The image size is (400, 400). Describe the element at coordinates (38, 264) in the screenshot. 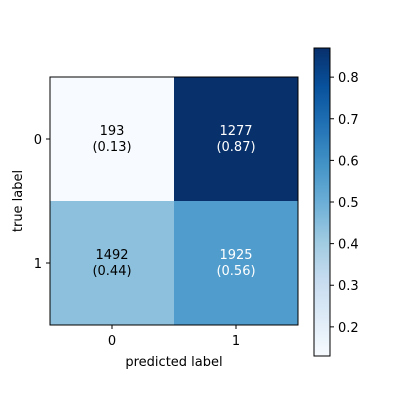

I see `y-tick-label: 1` at that location.